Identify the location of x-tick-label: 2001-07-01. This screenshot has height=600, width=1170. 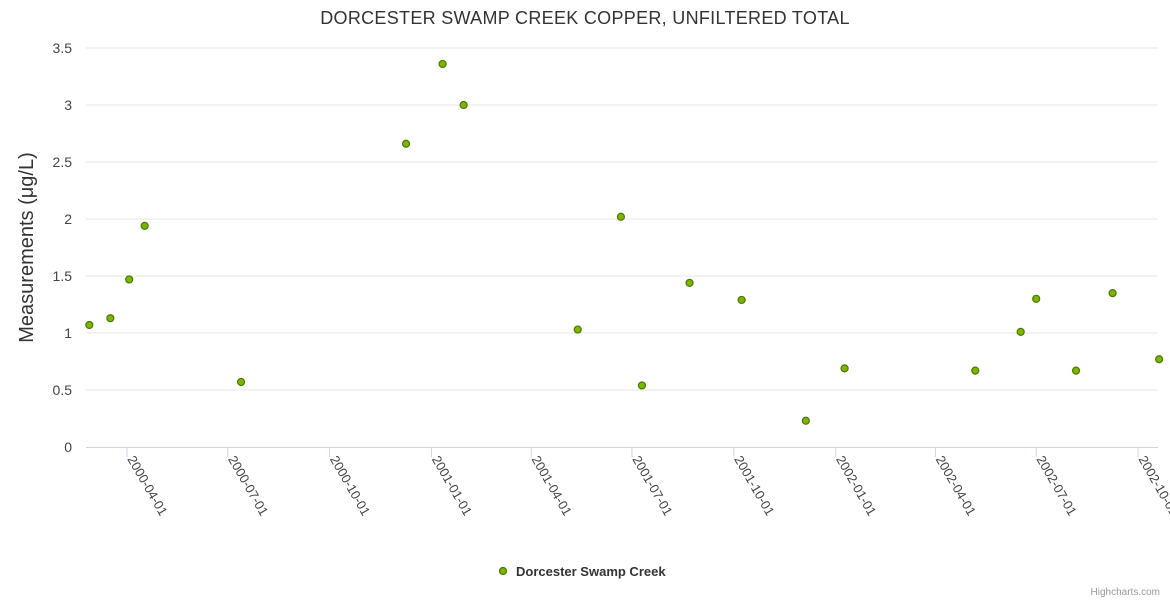
(652, 485).